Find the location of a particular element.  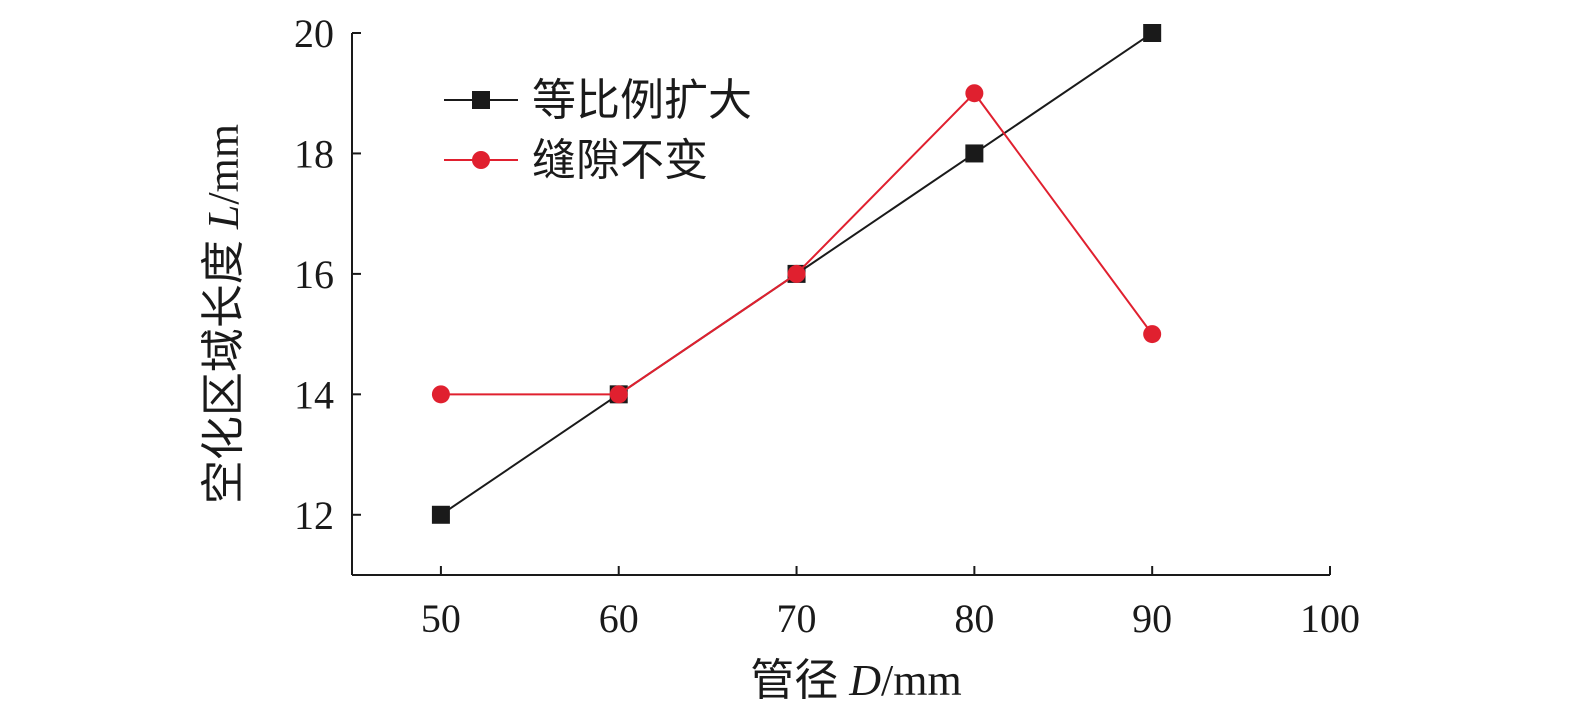

x-tick-label: 100 is located at coordinates (1330, 618).